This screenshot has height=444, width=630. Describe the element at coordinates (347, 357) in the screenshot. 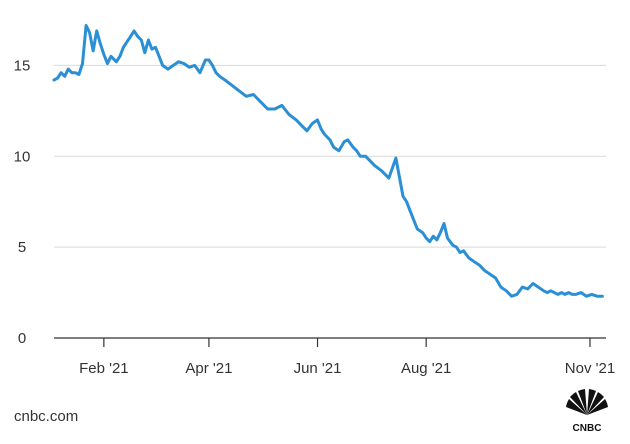

I see `x-axis: Feb '21 Apr '21 Jun '21 Aug '21 Nov '21` at that location.